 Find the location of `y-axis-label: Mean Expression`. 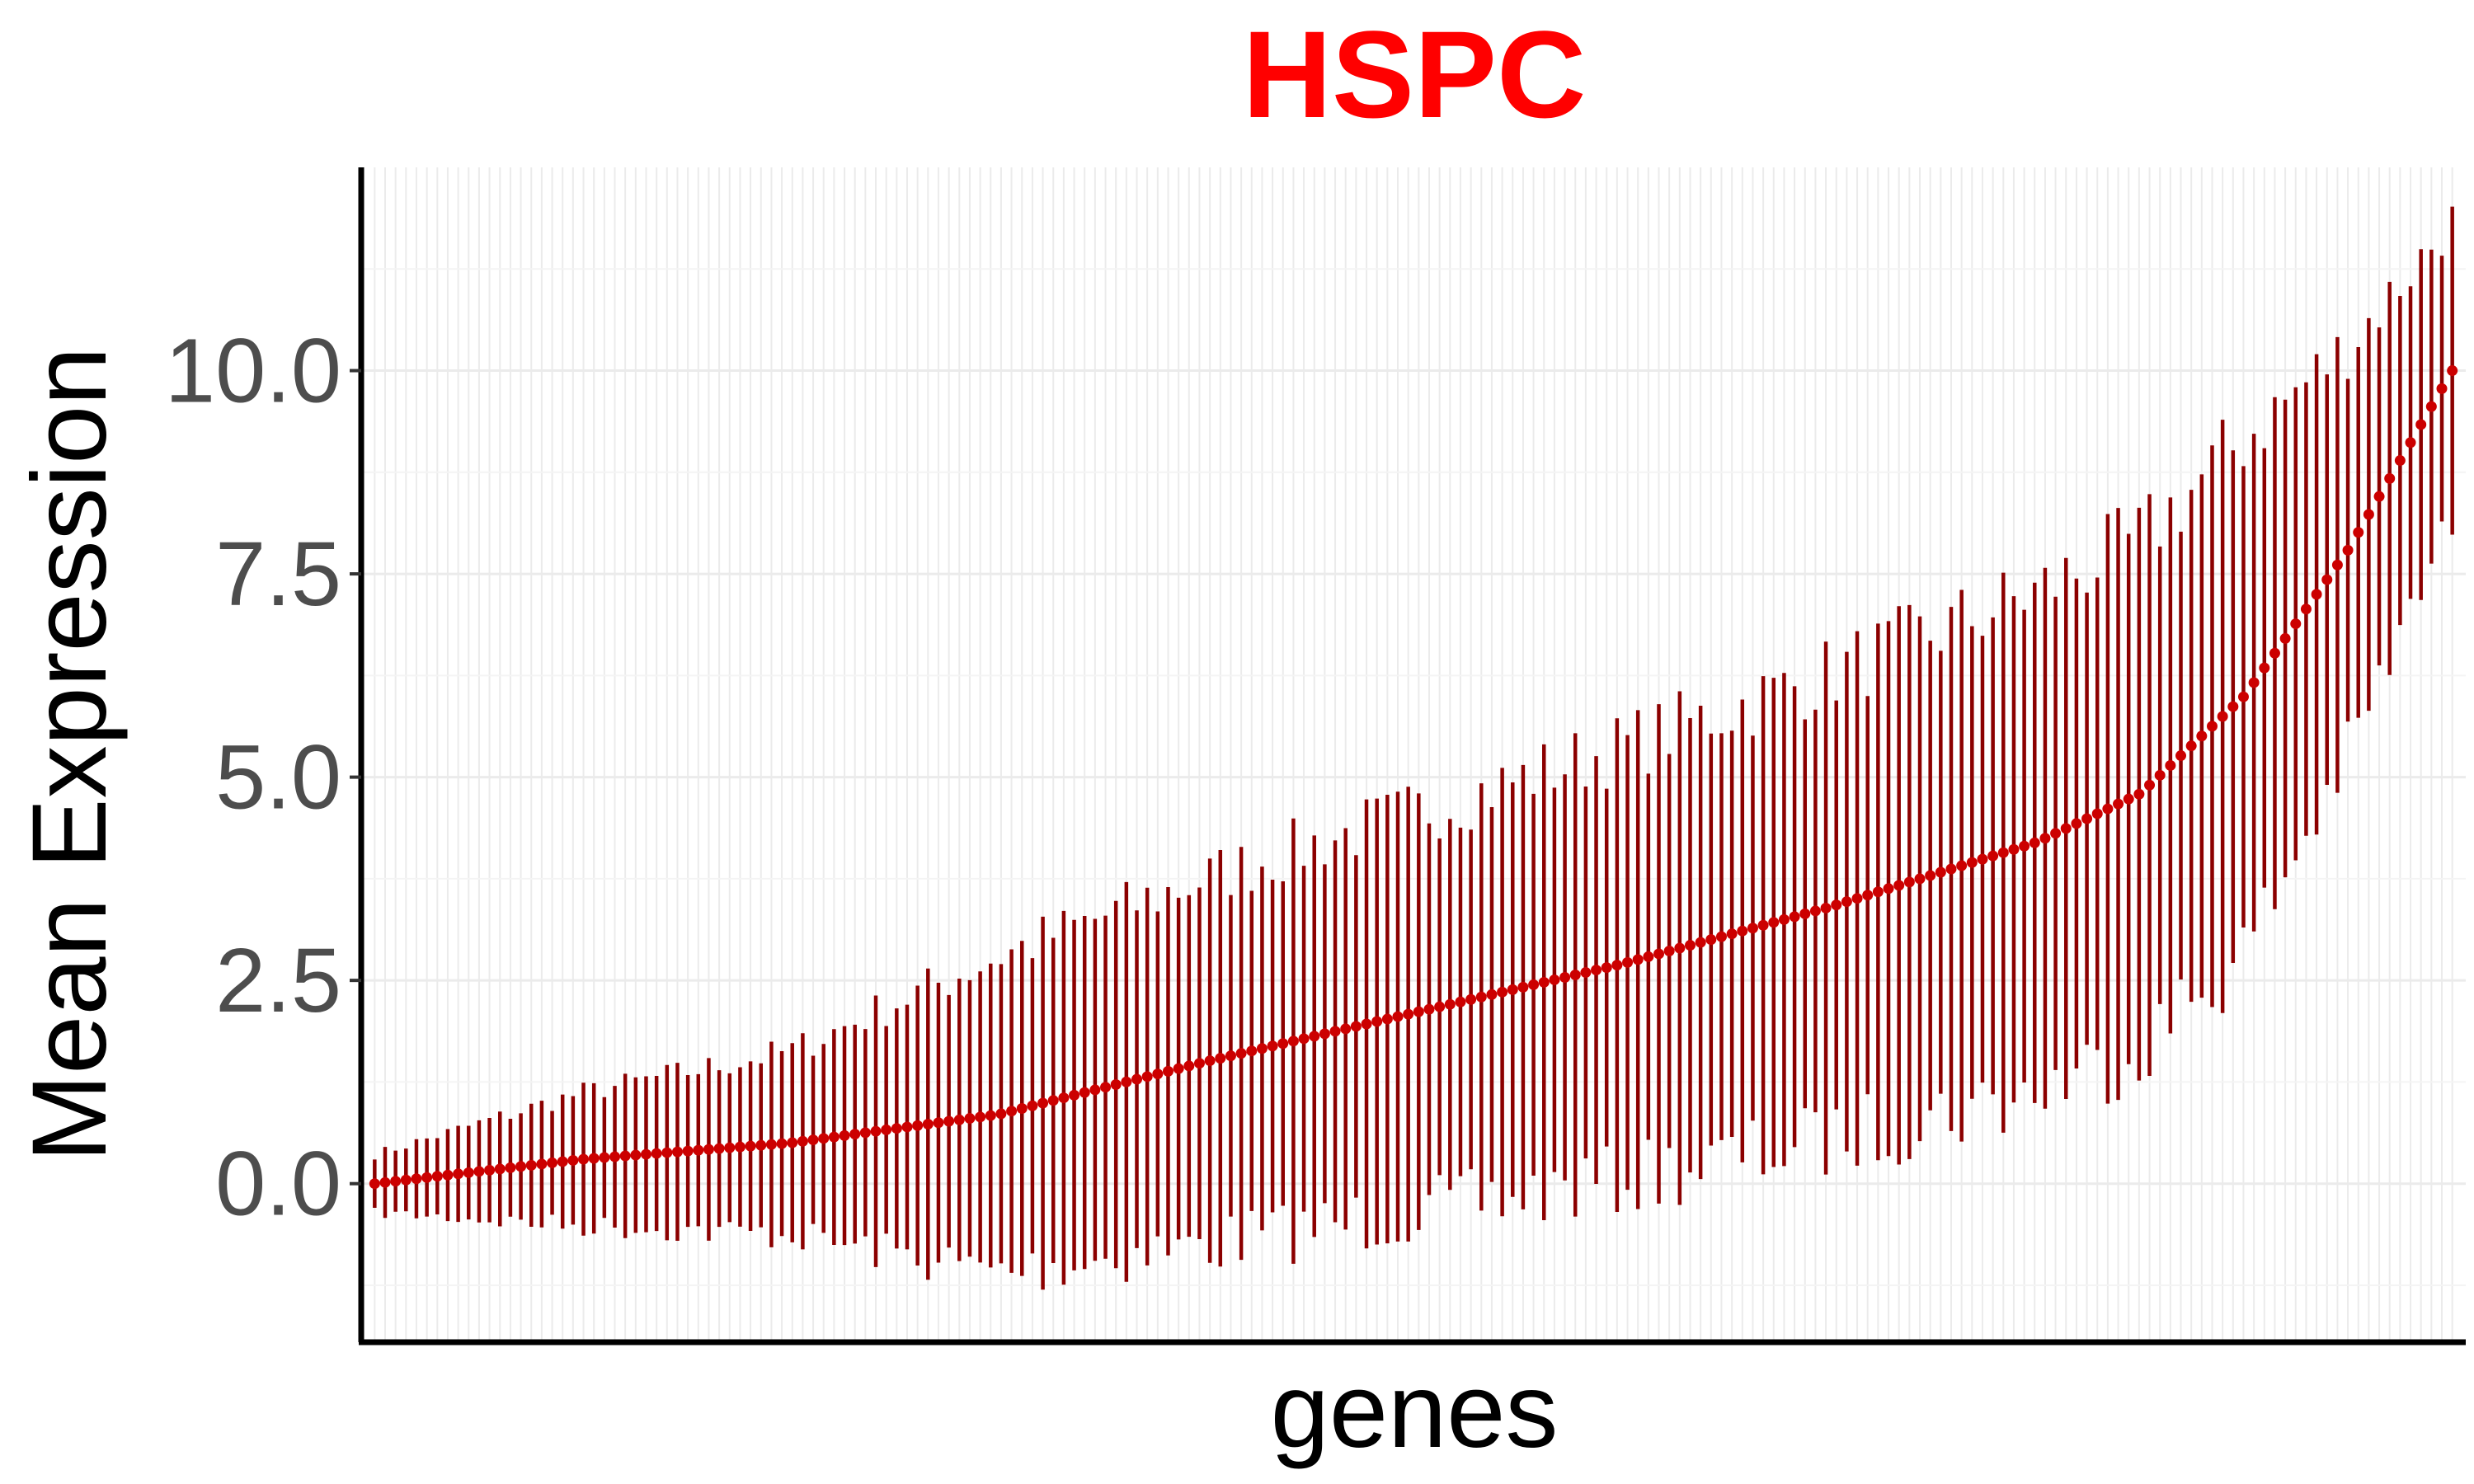

y-axis-label: Mean Expression is located at coordinates (70, 754).